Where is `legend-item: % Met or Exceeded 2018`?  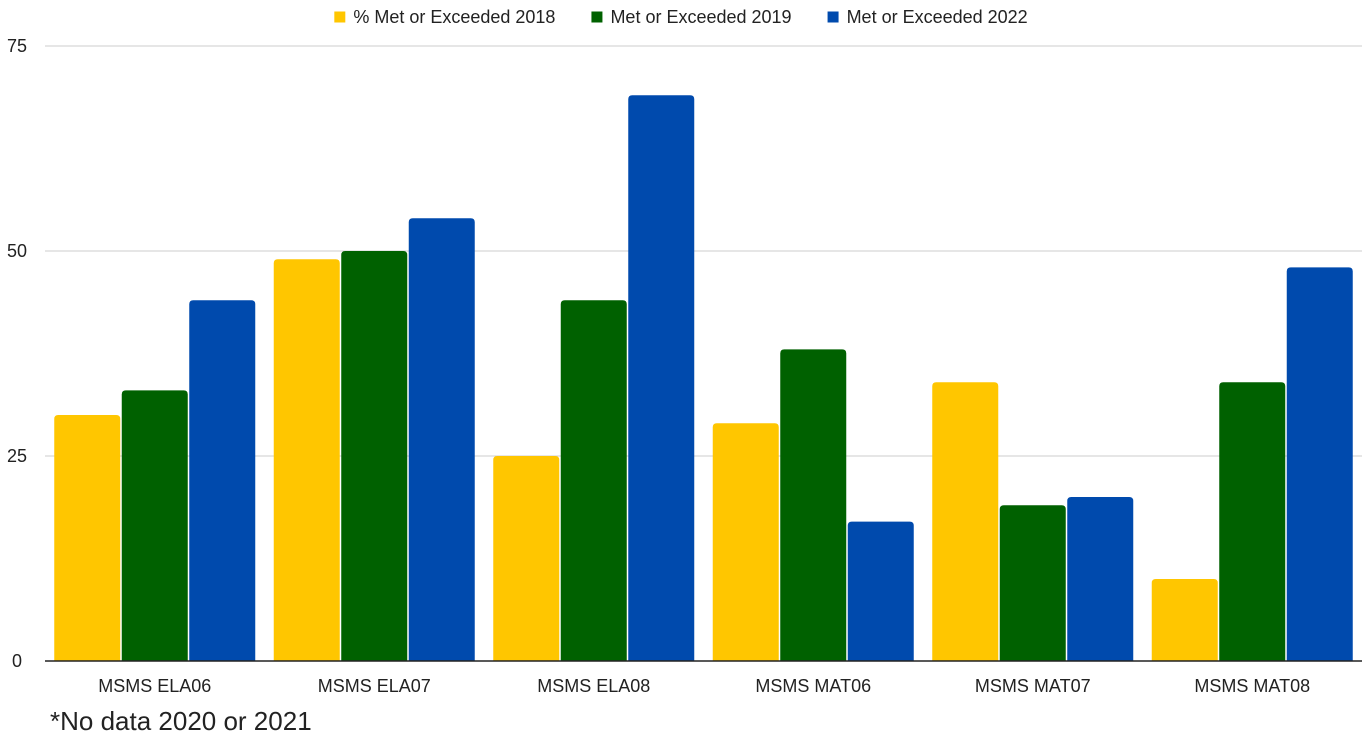
legend-item: % Met or Exceeded 2018 is located at coordinates (444, 17).